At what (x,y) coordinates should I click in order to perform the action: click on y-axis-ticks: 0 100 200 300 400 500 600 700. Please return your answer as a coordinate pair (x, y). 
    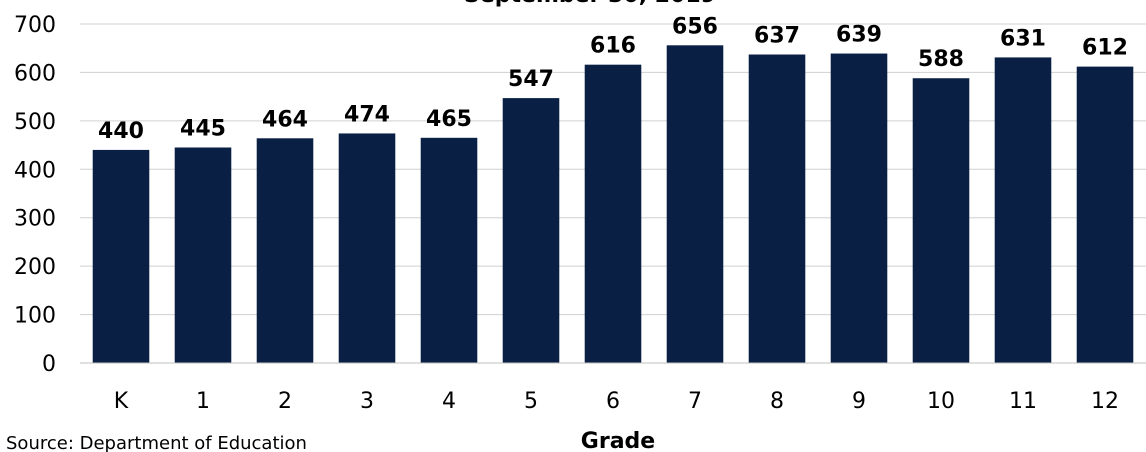
    Looking at the image, I should click on (35, 195).